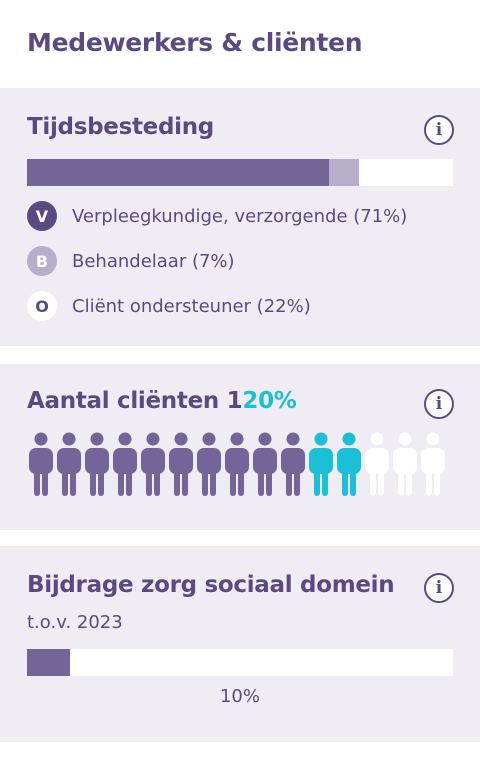 This screenshot has width=480, height=768. I want to click on clients-people-row, so click(237, 465).